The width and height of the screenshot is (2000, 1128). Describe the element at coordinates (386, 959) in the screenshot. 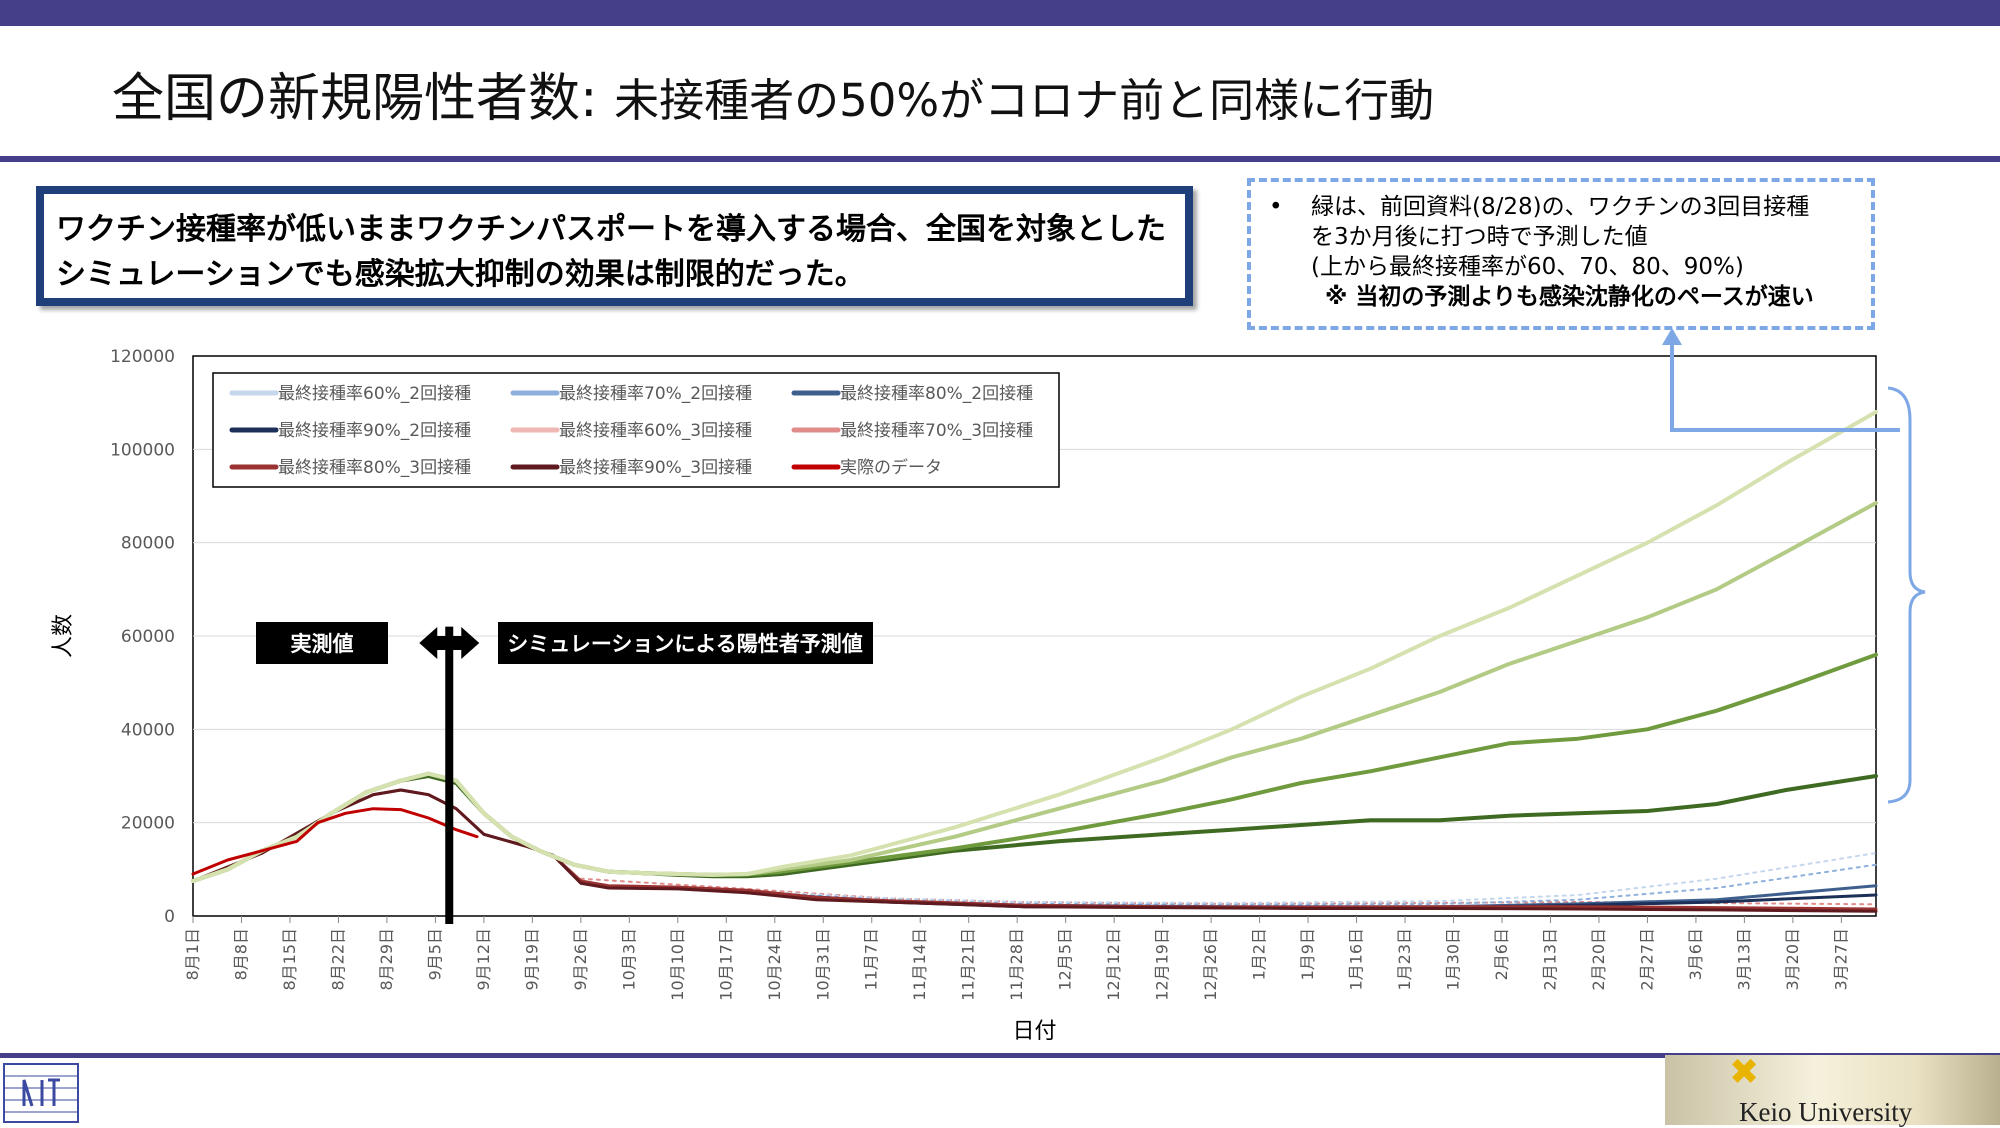

I see `x-tick-label: 8月29日` at that location.